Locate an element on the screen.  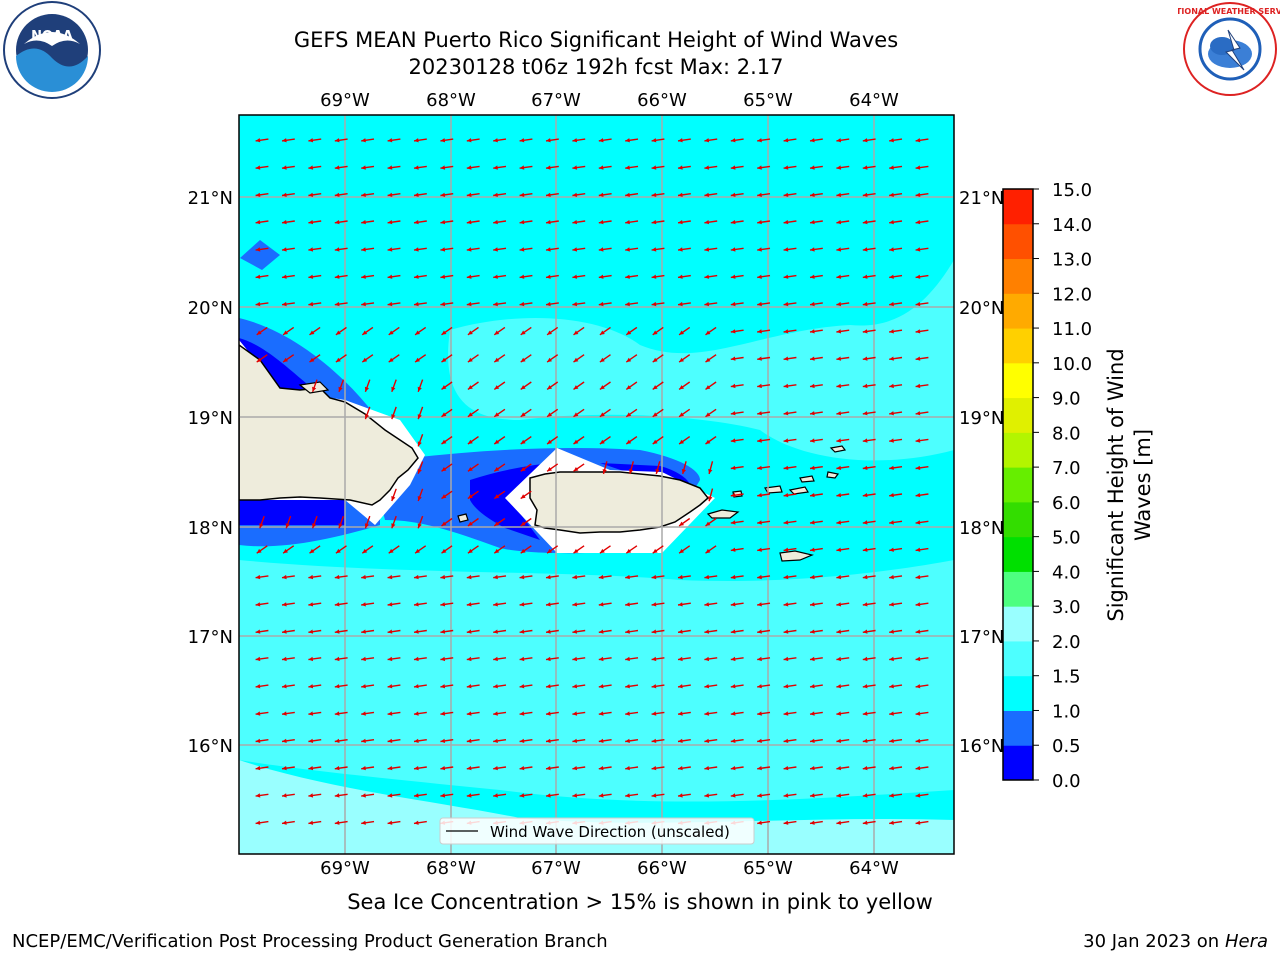
lat-label-left: 18°N is located at coordinates (210, 528).